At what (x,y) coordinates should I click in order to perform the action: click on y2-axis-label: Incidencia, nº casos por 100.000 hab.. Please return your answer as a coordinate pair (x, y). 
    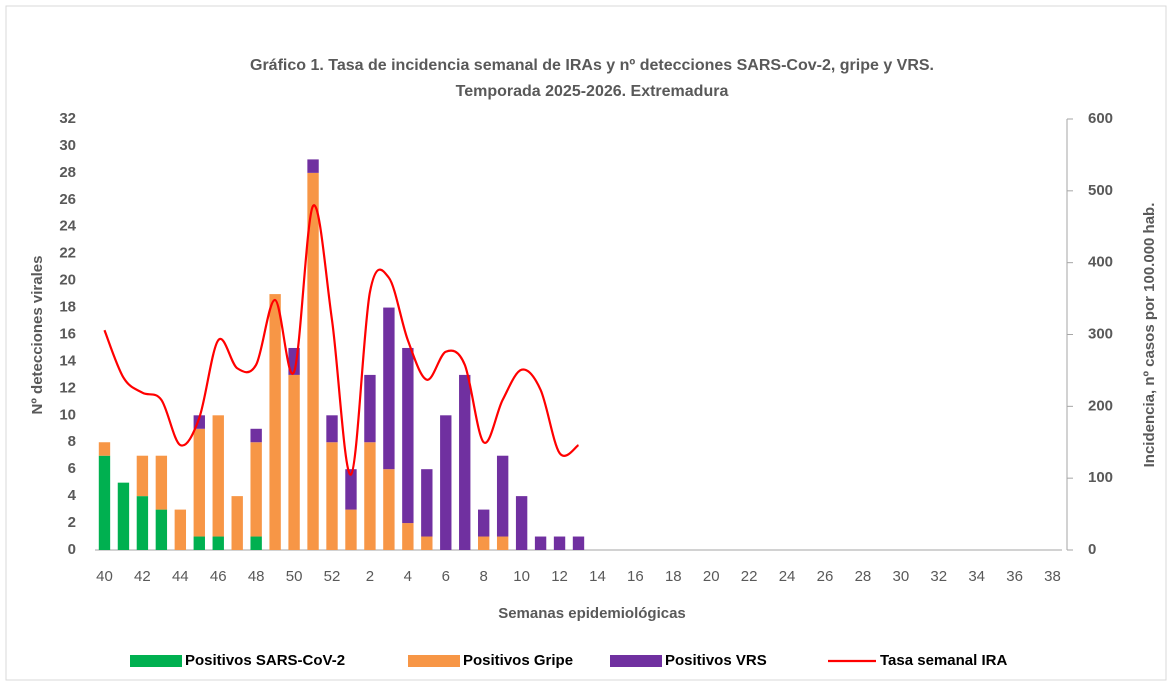
    Looking at the image, I should click on (1149, 335).